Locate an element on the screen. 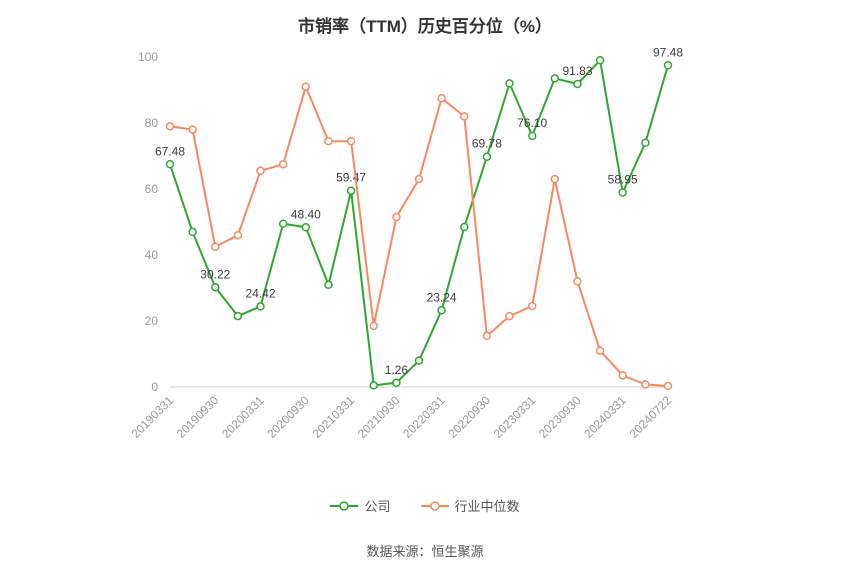 This screenshot has height=575, width=850. legend-item-company: 公司 is located at coordinates (360, 505).